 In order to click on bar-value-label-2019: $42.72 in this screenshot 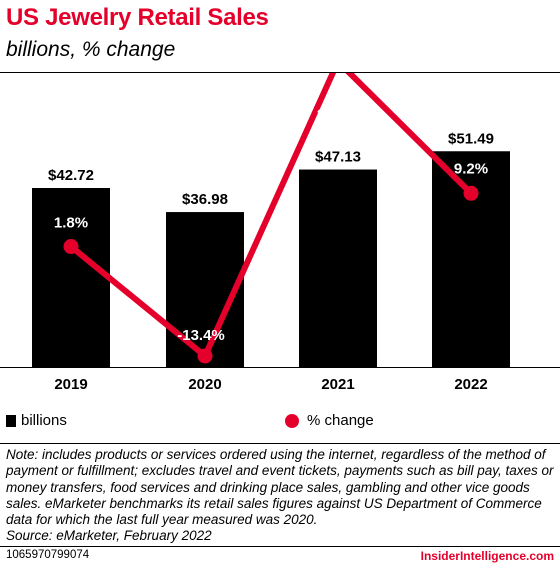, I will do `click(71, 175)`.